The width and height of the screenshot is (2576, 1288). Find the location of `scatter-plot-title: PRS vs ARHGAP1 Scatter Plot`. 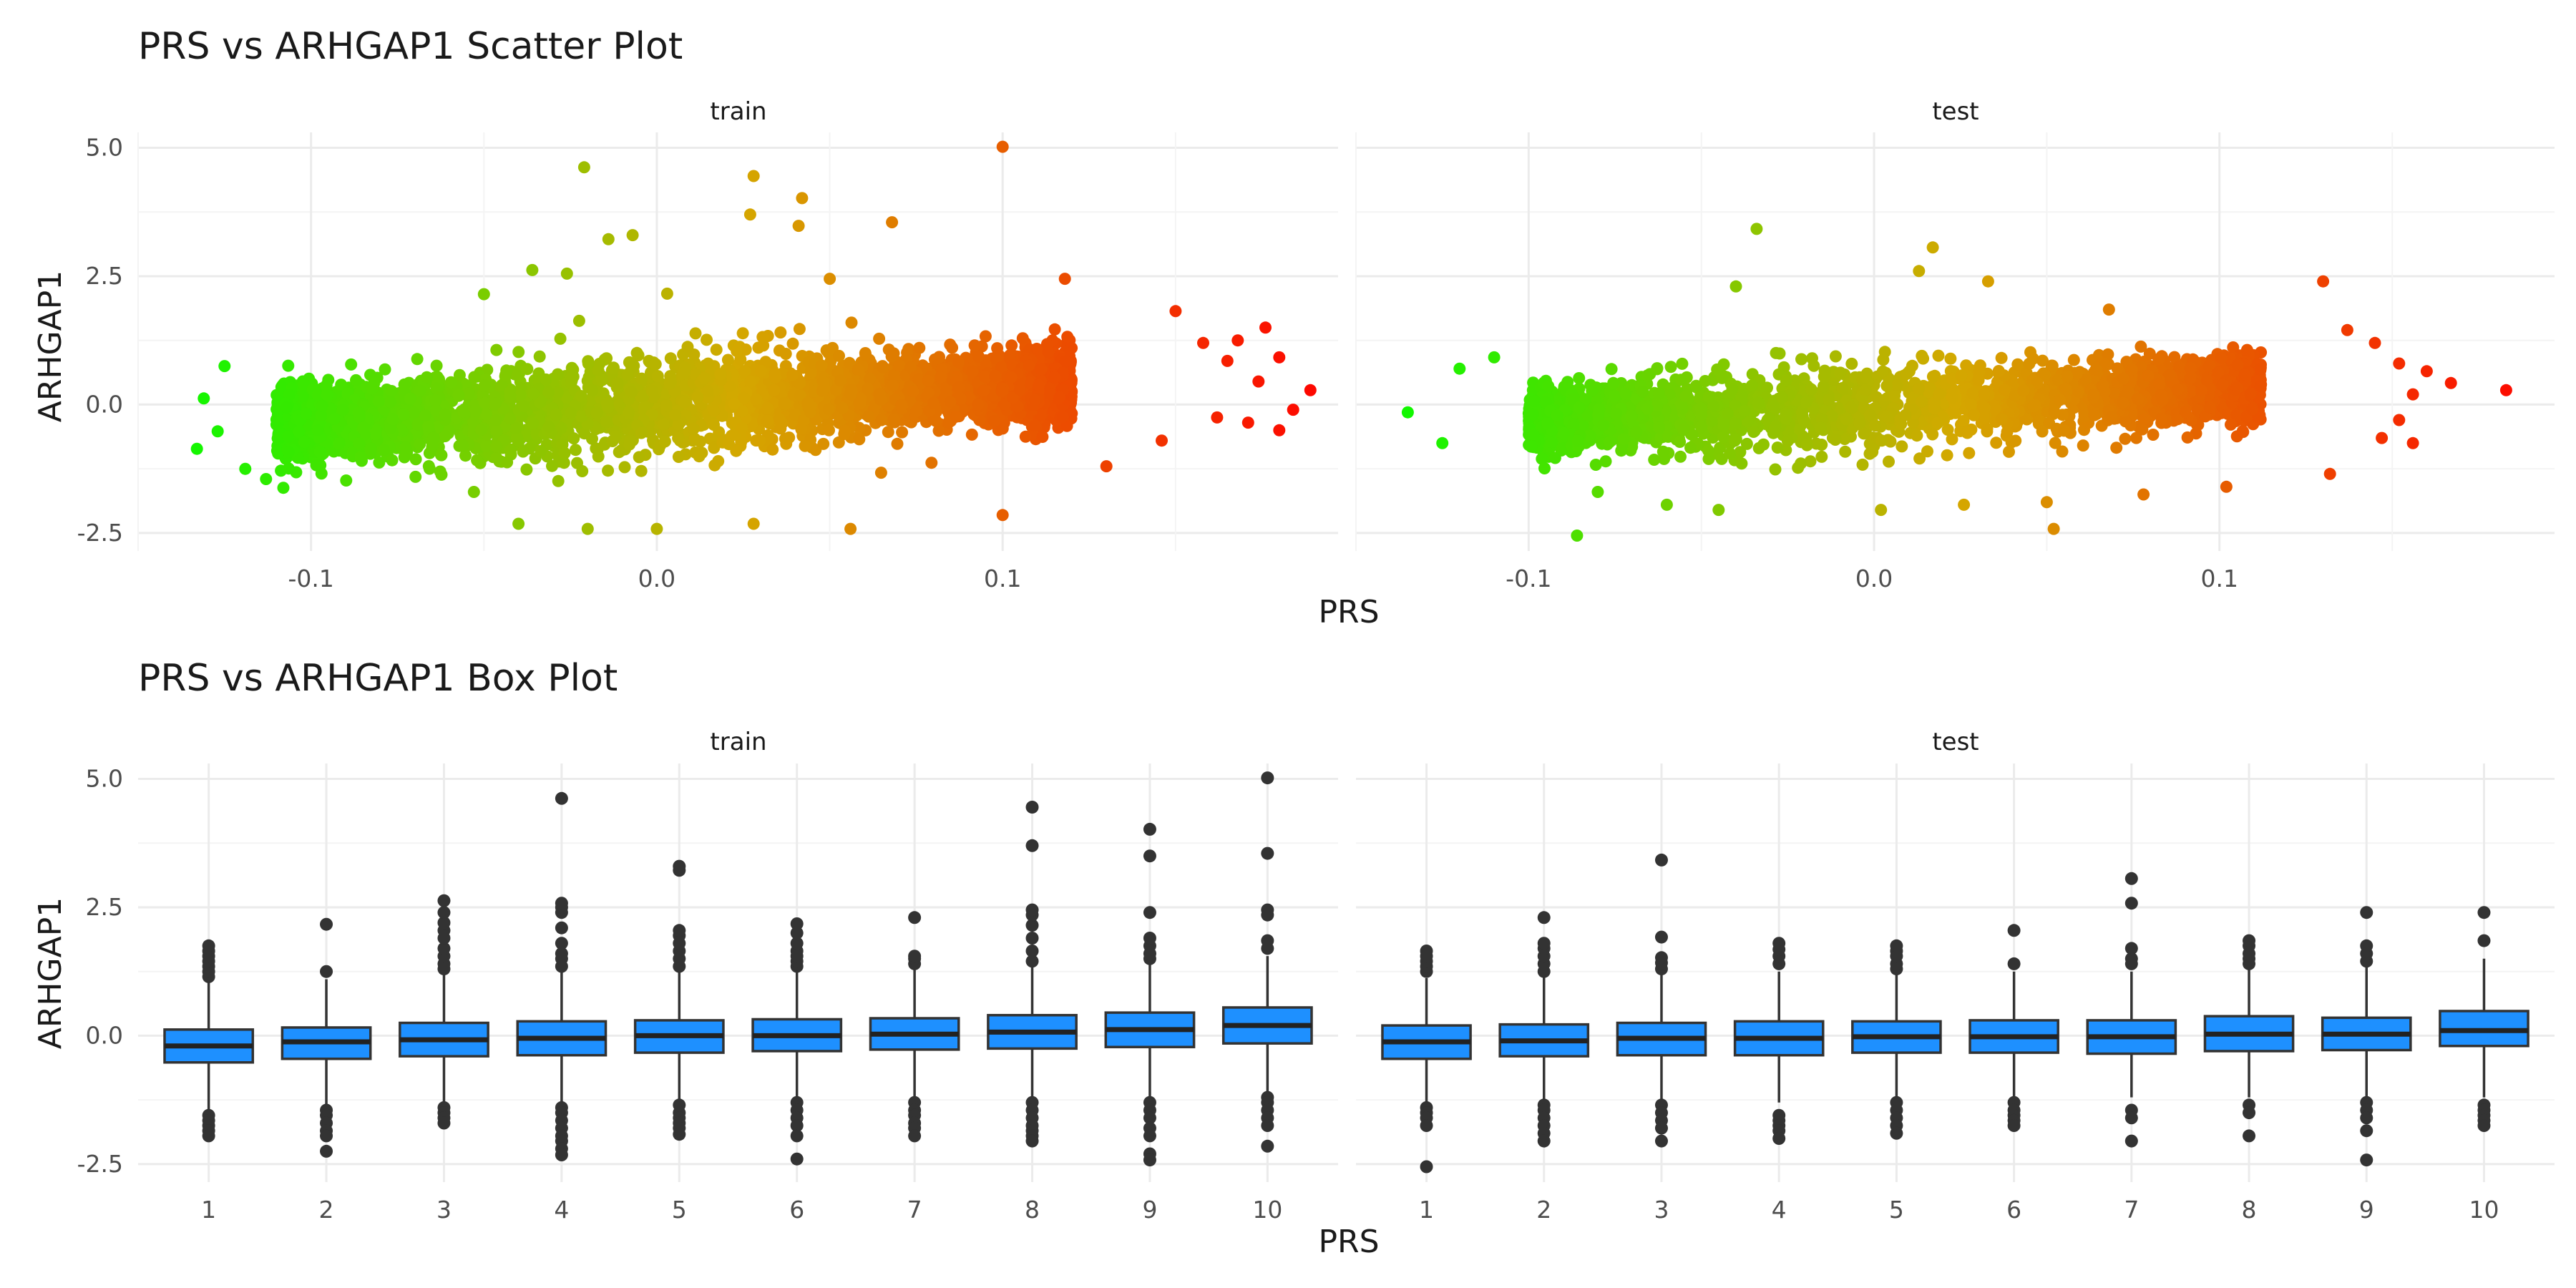

scatter-plot-title: PRS vs ARHGAP1 Scatter Plot is located at coordinates (410, 46).